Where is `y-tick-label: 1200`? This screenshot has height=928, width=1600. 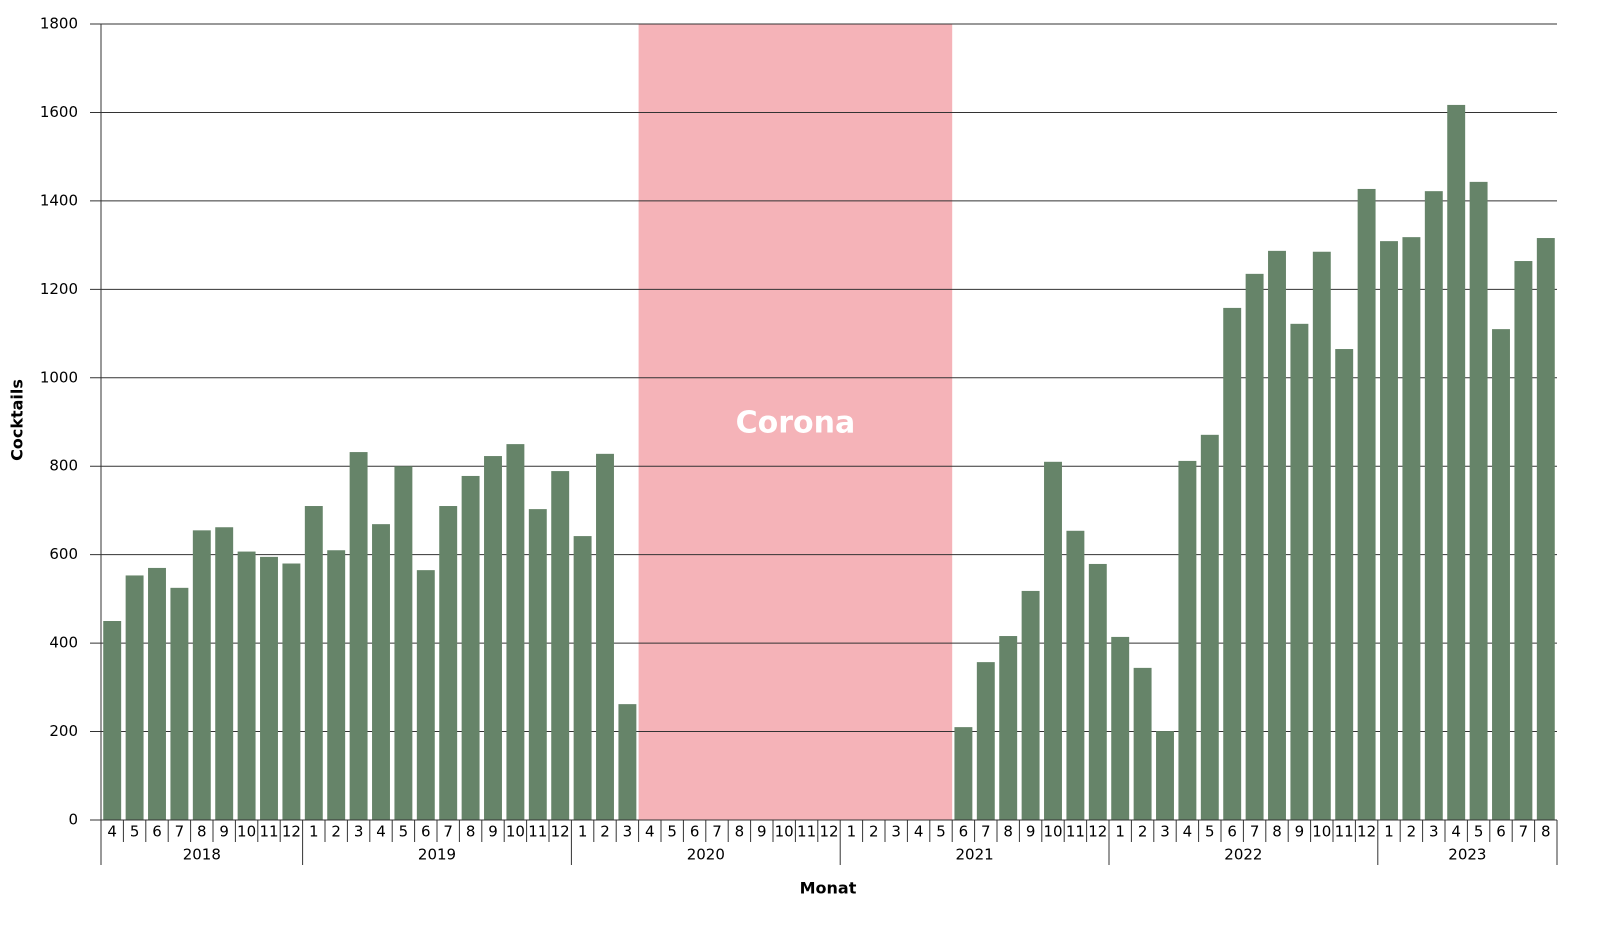
y-tick-label: 1200 is located at coordinates (59, 289).